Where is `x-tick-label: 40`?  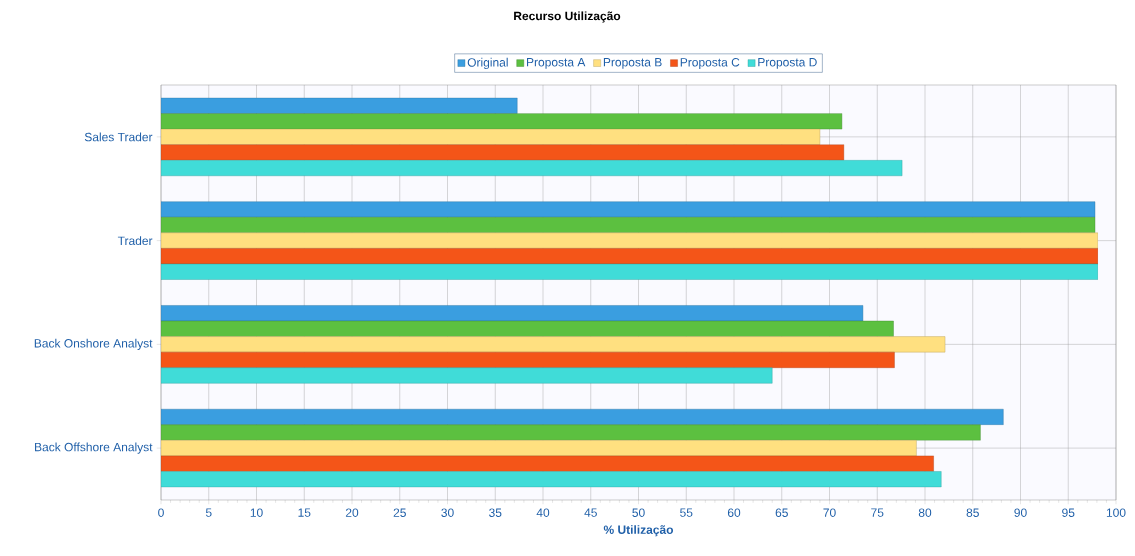
x-tick-label: 40 is located at coordinates (543, 512).